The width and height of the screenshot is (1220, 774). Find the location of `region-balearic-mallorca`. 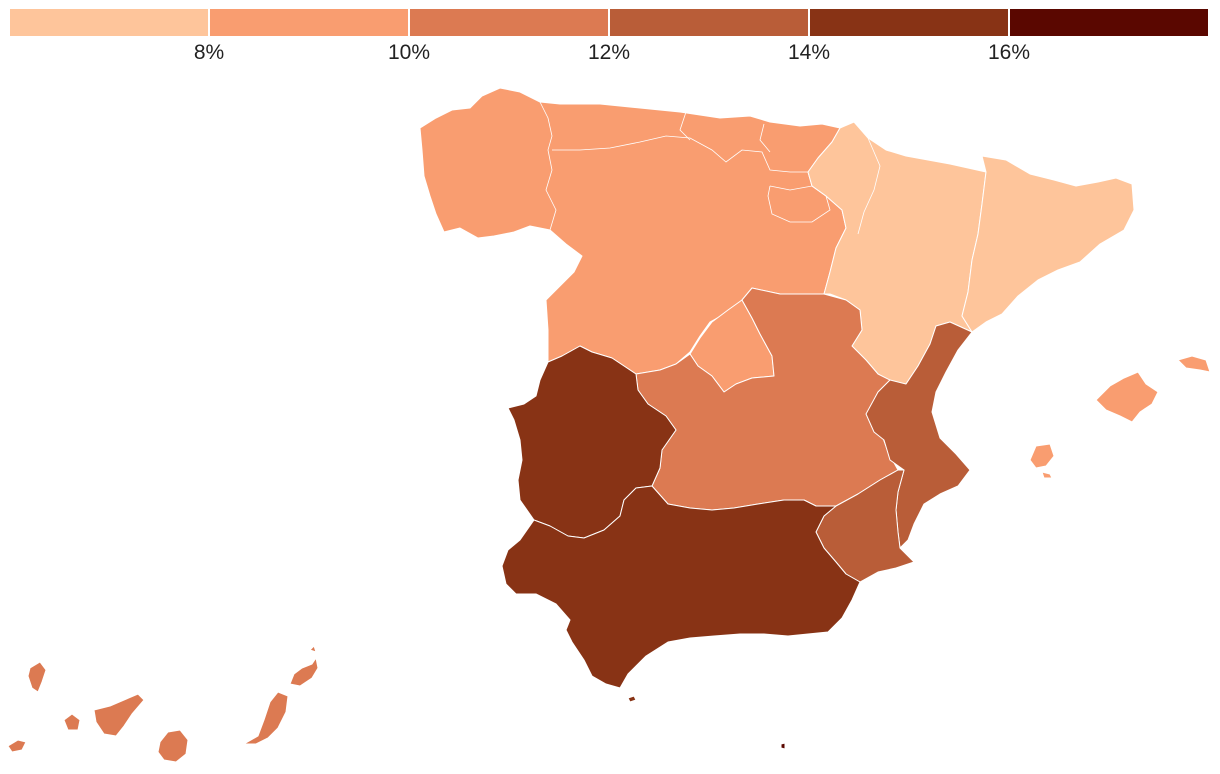

region-balearic-mallorca is located at coordinates (1127, 397).